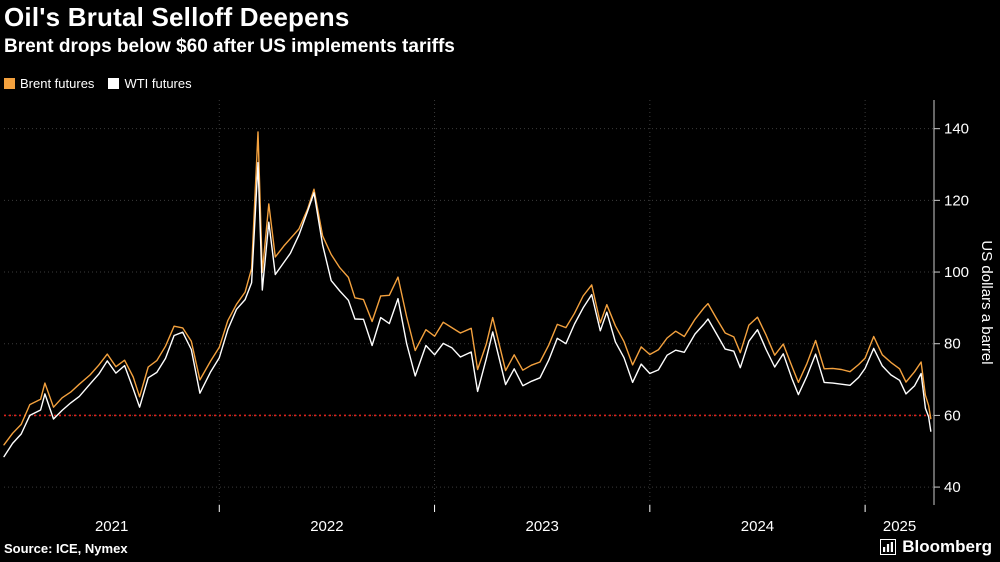  Describe the element at coordinates (952, 487) in the screenshot. I see `y-tick-label: 40` at that location.